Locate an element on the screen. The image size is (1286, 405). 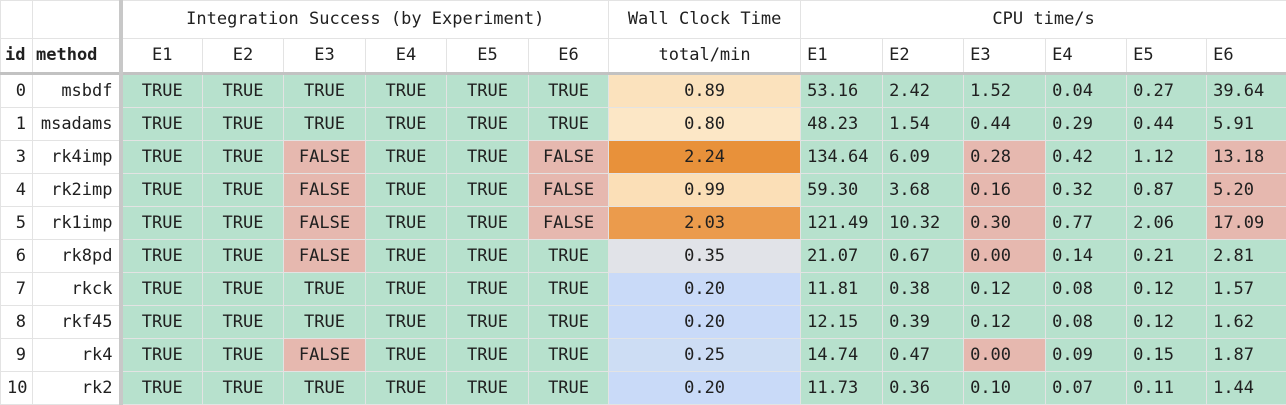
wall-clock-cell: 0.80 is located at coordinates (705, 124).